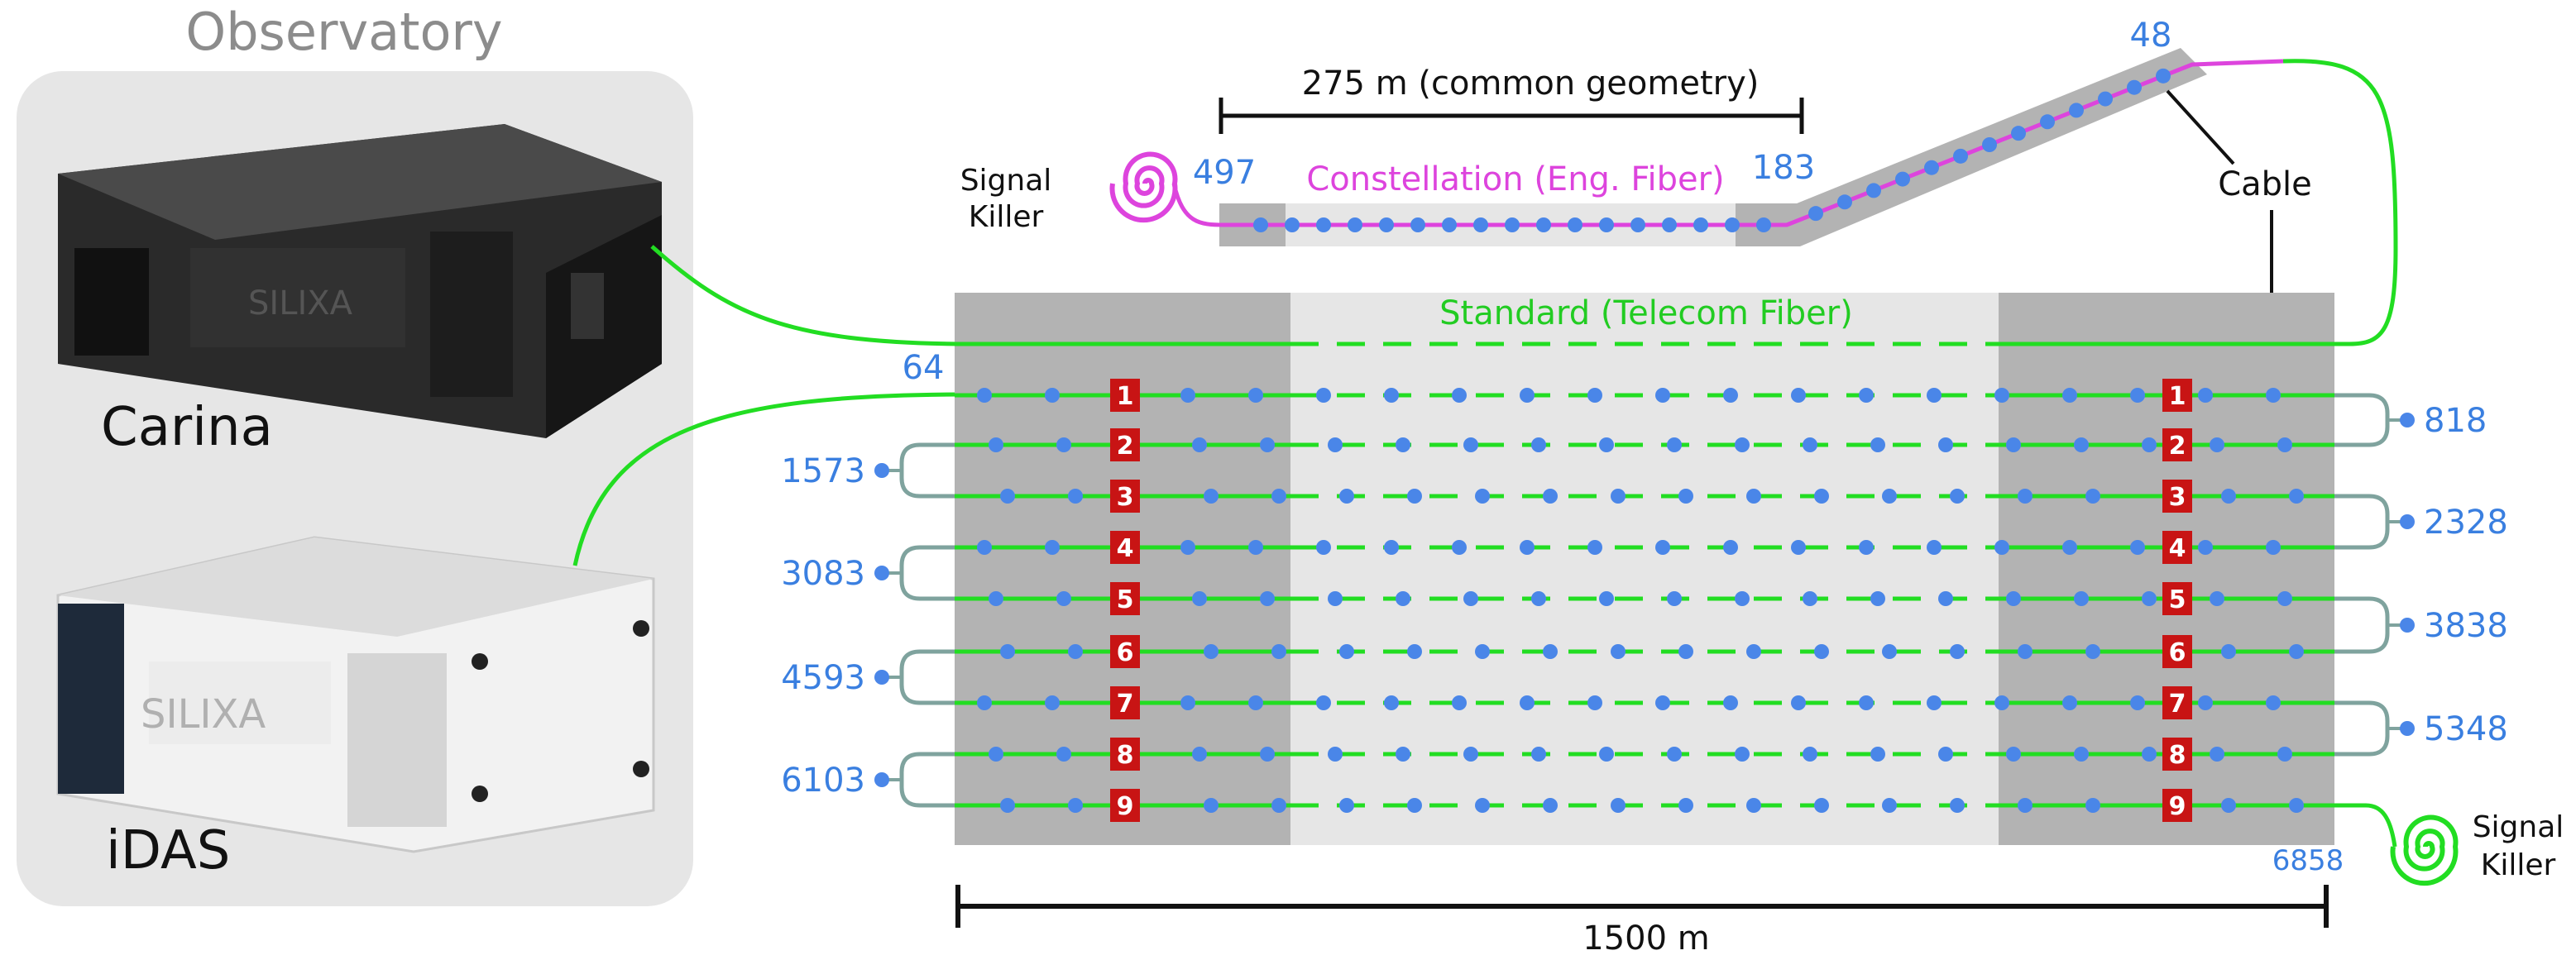 This screenshot has height=960, width=2576. I want to click on line-number-badge-label: 6, so click(2177, 652).